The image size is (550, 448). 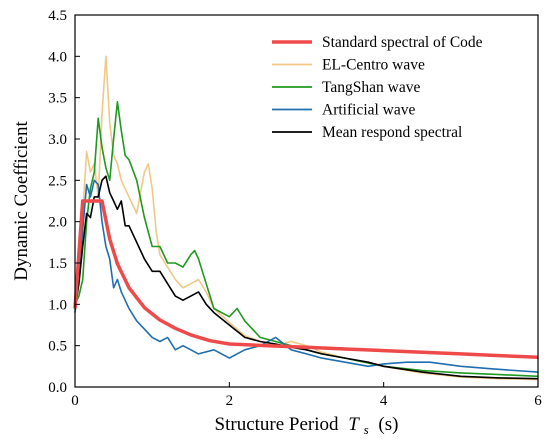 What do you see at coordinates (230, 401) in the screenshot?
I see `x-tick-label: 2` at bounding box center [230, 401].